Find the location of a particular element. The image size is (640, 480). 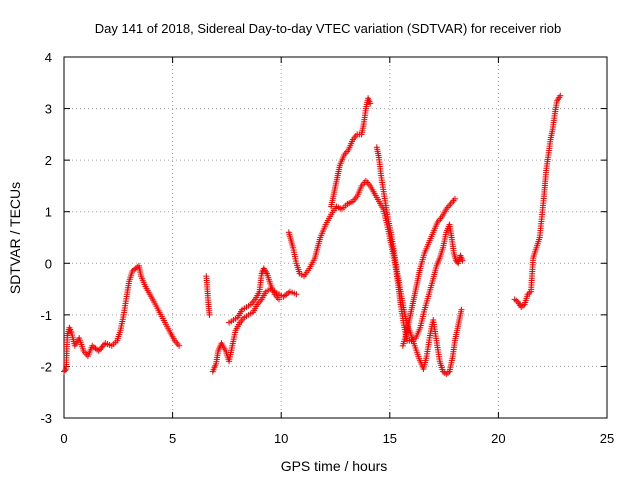

x-tick-label: 10 is located at coordinates (281, 438).